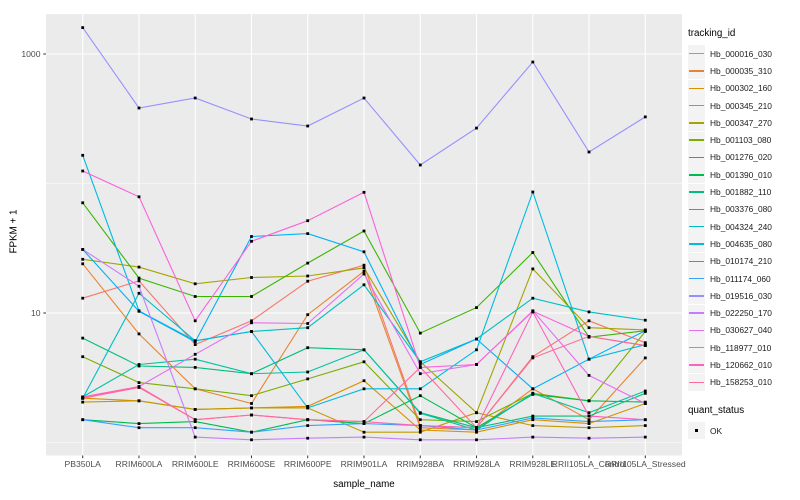  What do you see at coordinates (139, 464) in the screenshot?
I see `x-tick-label: RRIM600LA` at bounding box center [139, 464].